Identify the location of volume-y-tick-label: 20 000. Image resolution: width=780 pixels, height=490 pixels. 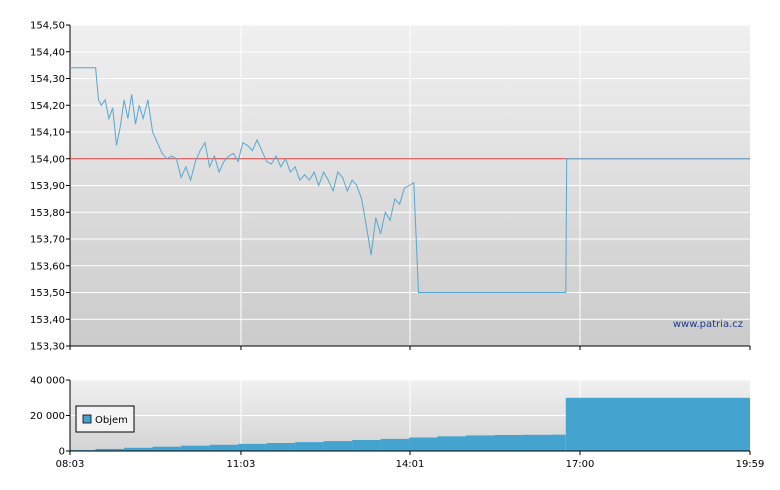
(47, 416).